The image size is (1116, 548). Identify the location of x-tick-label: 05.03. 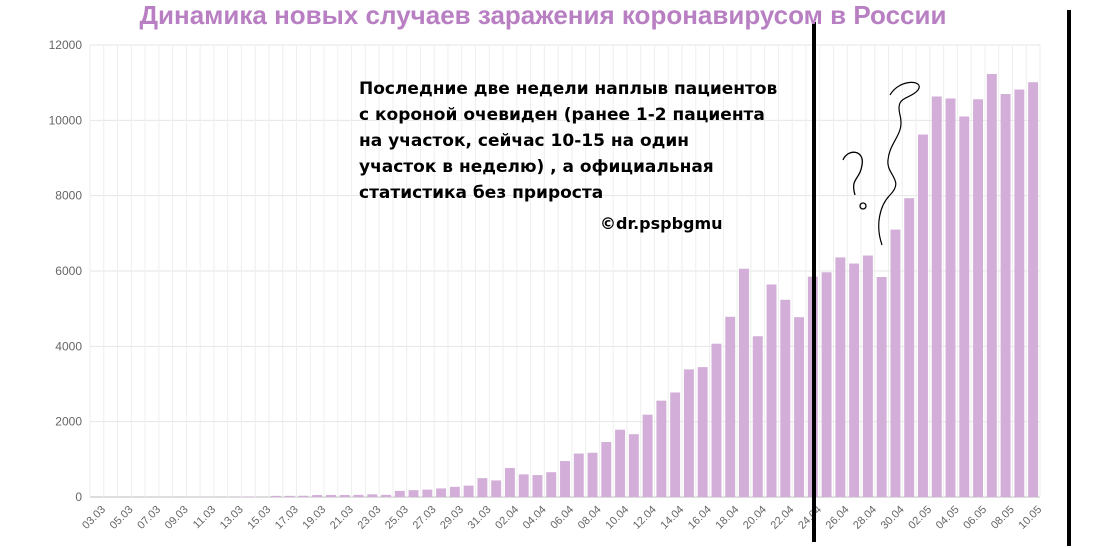
(122, 518).